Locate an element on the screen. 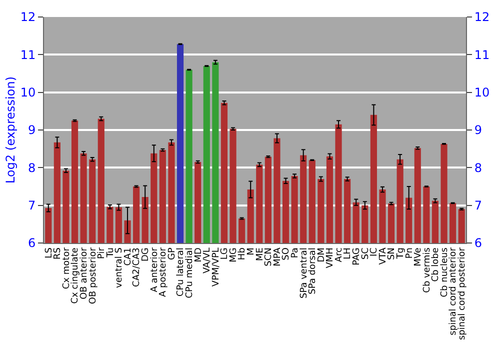 Image resolution: width=500 pixels, height=350 pixels. y-axis-title: Log2 (expression) is located at coordinates (11, 130).